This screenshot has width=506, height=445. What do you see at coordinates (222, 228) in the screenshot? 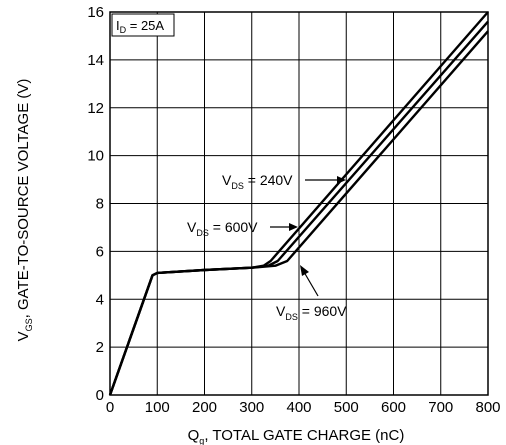
I see `svg-text: VDS = 600V` at bounding box center [222, 228].